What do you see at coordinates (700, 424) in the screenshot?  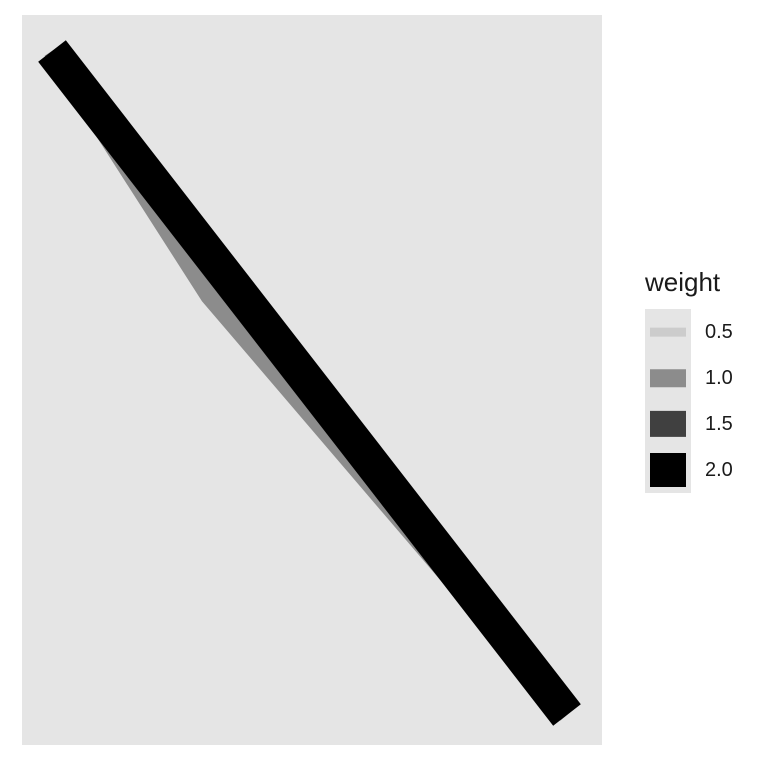 I see `legend-item: 1.5` at bounding box center [700, 424].